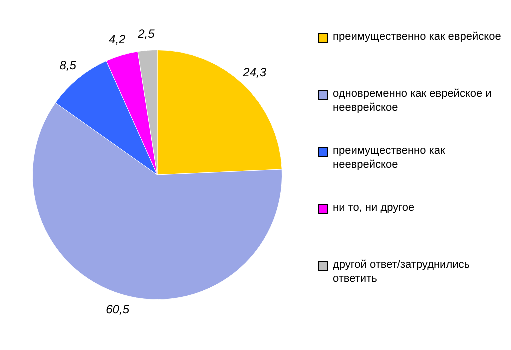  I want to click on data-label: 60,5, so click(118, 309).